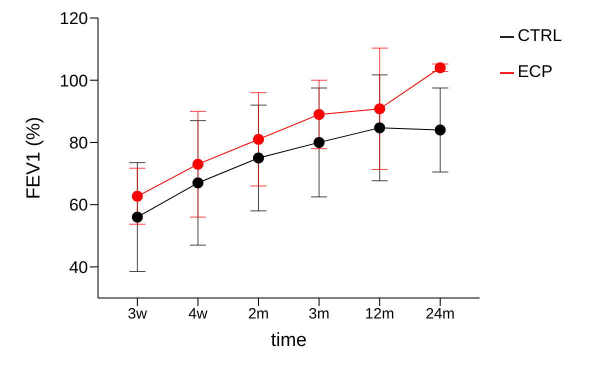 The height and width of the screenshot is (366, 590). Describe the element at coordinates (138, 314) in the screenshot. I see `x-tick-label: 3w` at that location.